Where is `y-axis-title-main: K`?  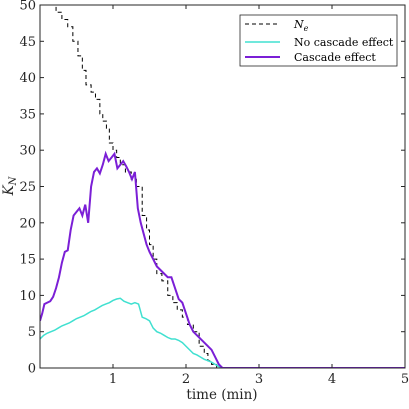 y-axis-title-main: K is located at coordinates (9, 190).